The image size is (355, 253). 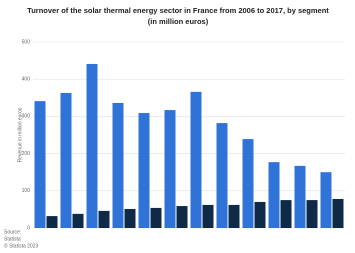 What do you see at coordinates (26, 80) in the screenshot?
I see `y-tick-label: 400` at bounding box center [26, 80].